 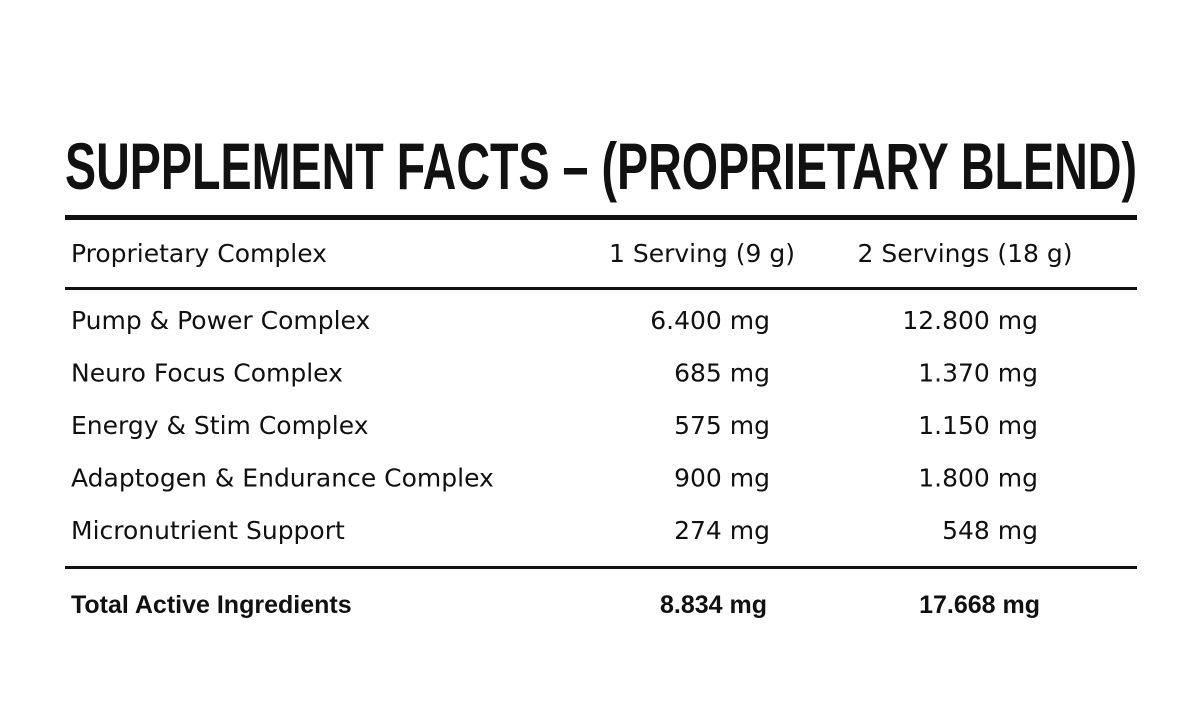 I want to click on header-cell: 1 Serving (9 g), so click(x=702, y=253).